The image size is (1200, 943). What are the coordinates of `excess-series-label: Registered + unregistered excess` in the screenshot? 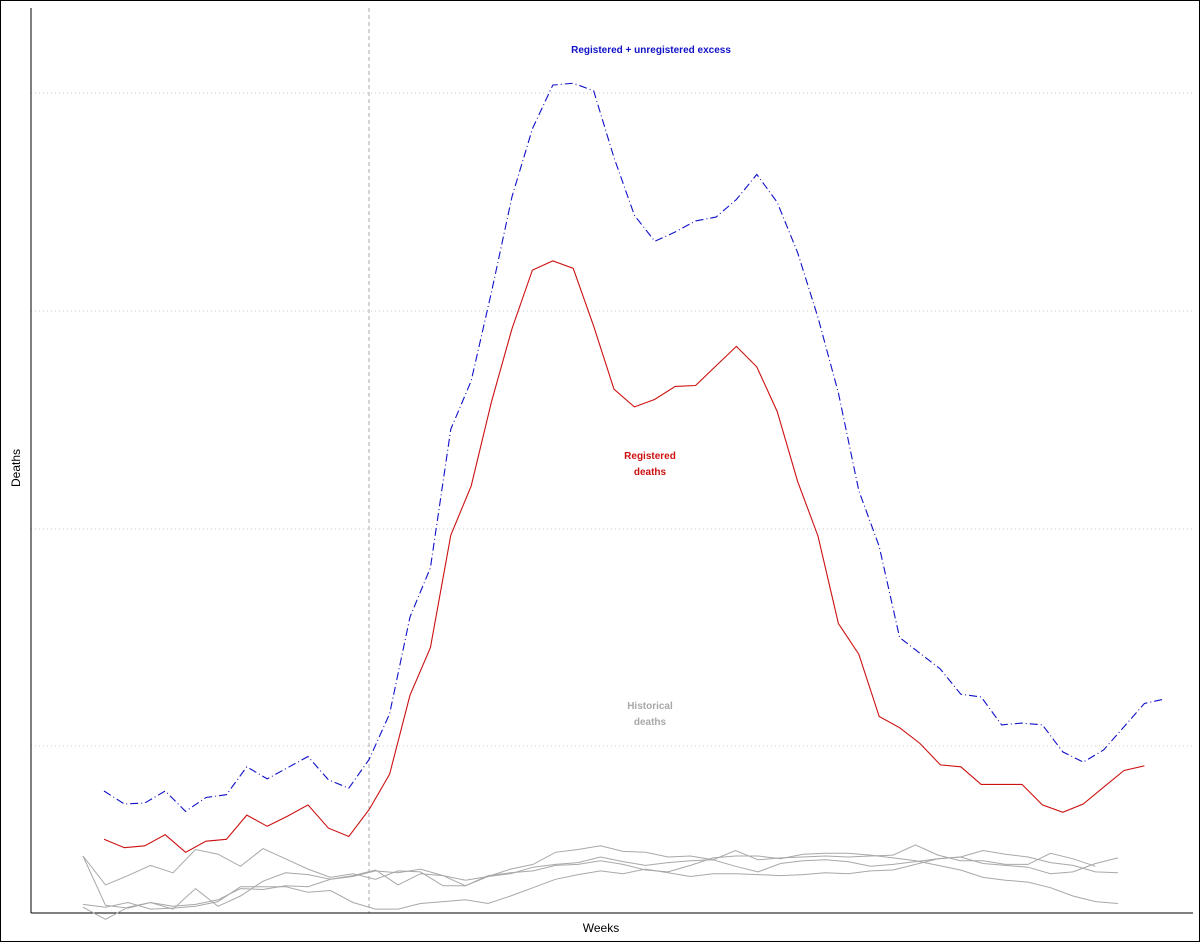 It's located at (651, 50).